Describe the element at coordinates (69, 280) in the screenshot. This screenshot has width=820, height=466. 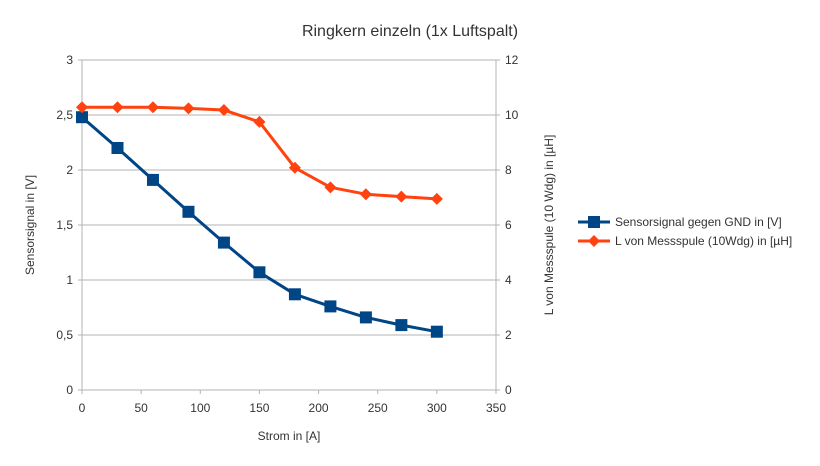
I see `y-tick-label: 1` at that location.